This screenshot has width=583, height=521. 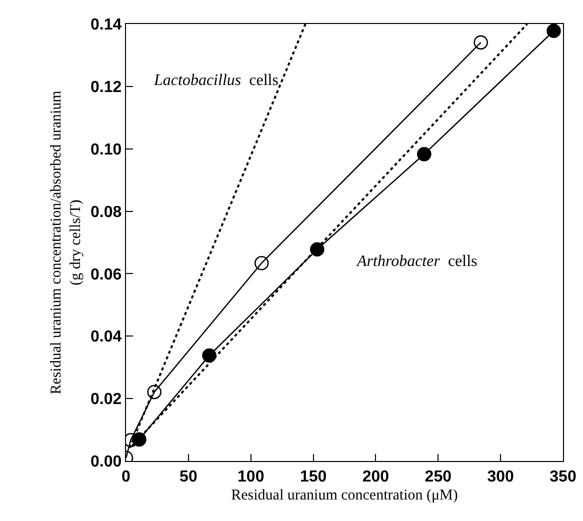 What do you see at coordinates (344, 495) in the screenshot?
I see `x-axis-title: Residual uranium concentration (μM)` at bounding box center [344, 495].